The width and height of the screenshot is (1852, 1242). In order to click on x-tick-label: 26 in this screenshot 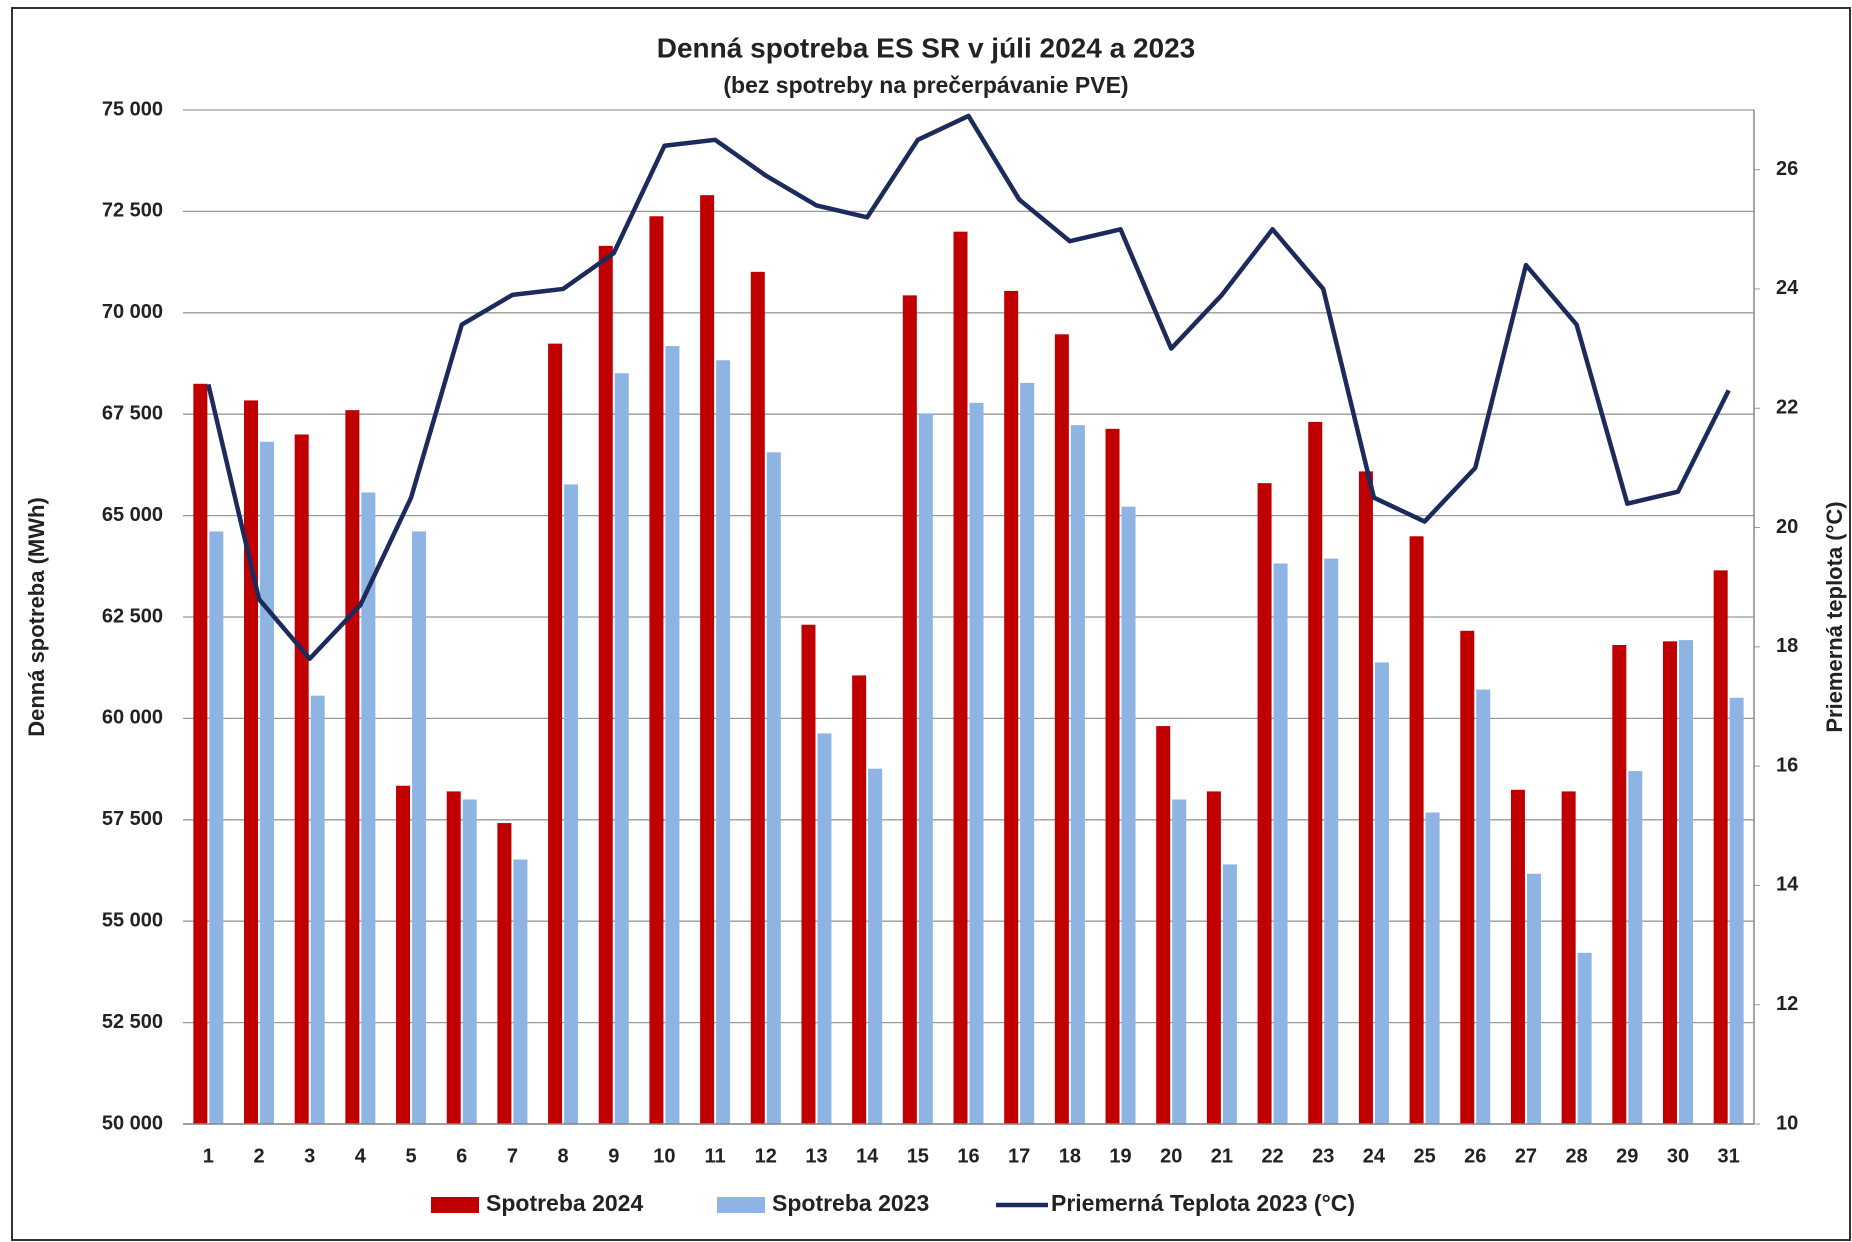, I will do `click(1475, 1156)`.